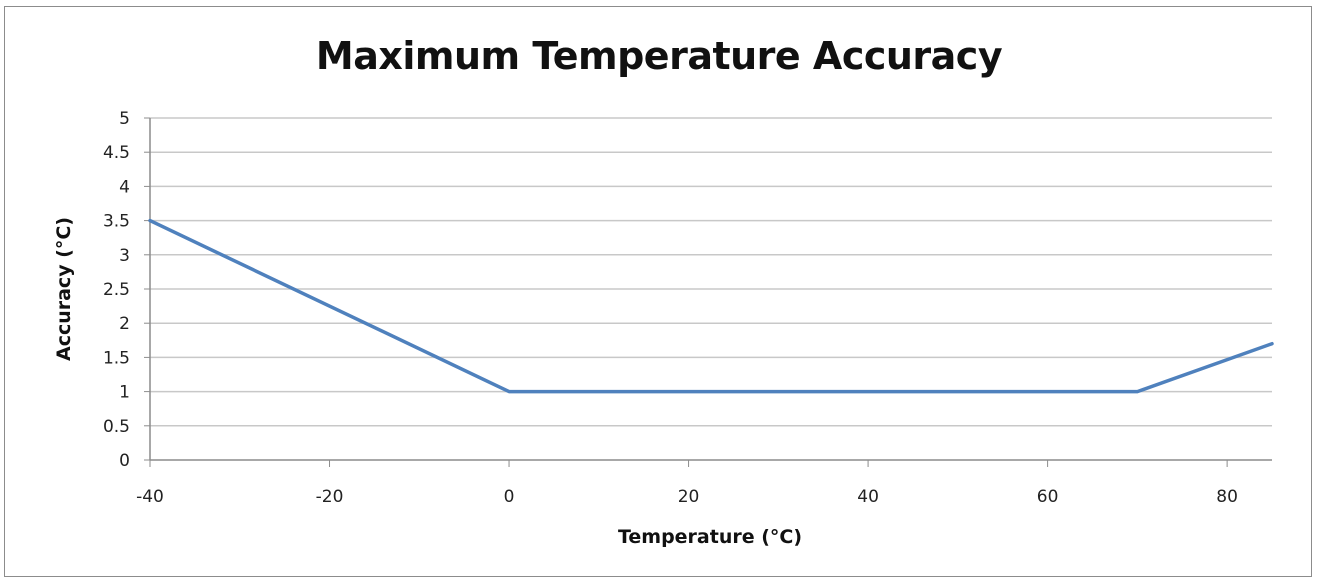 The height and width of the screenshot is (581, 1318). Describe the element at coordinates (1048, 497) in the screenshot. I see `x-tick-label: 60` at that location.